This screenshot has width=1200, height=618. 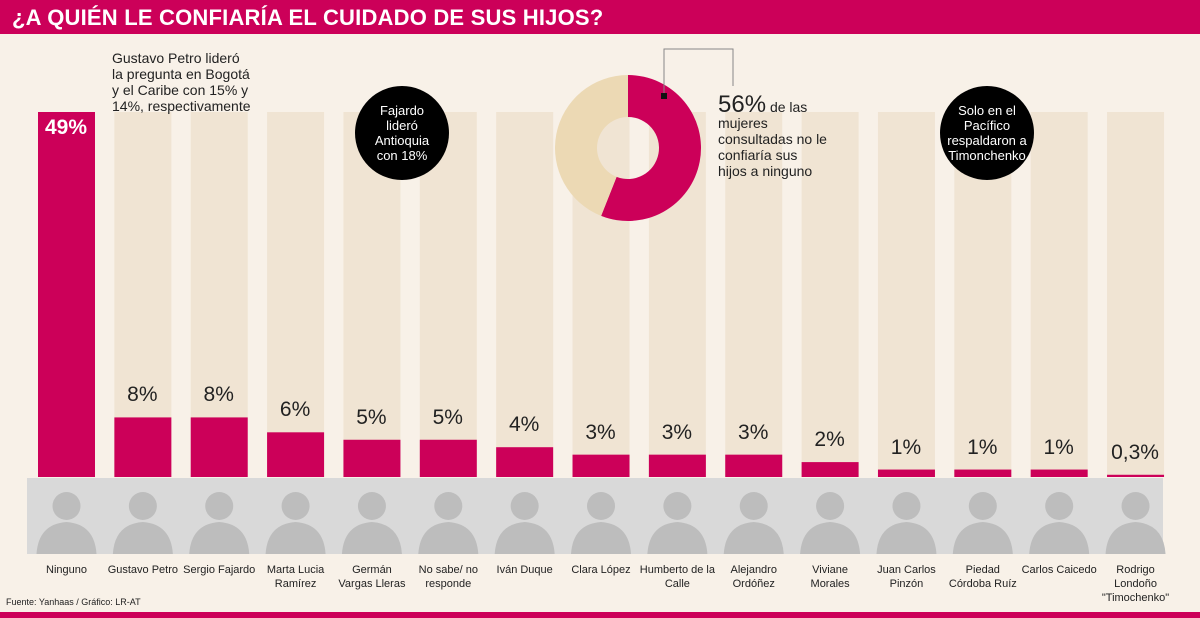 What do you see at coordinates (66, 127) in the screenshot?
I see `bar-value-label: 49%` at bounding box center [66, 127].